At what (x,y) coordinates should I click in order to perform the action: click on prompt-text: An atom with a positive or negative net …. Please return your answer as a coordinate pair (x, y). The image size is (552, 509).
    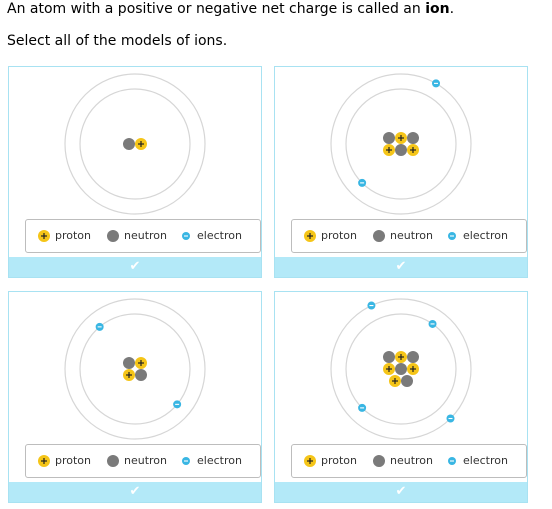
    Looking at the image, I should click on (230, 9).